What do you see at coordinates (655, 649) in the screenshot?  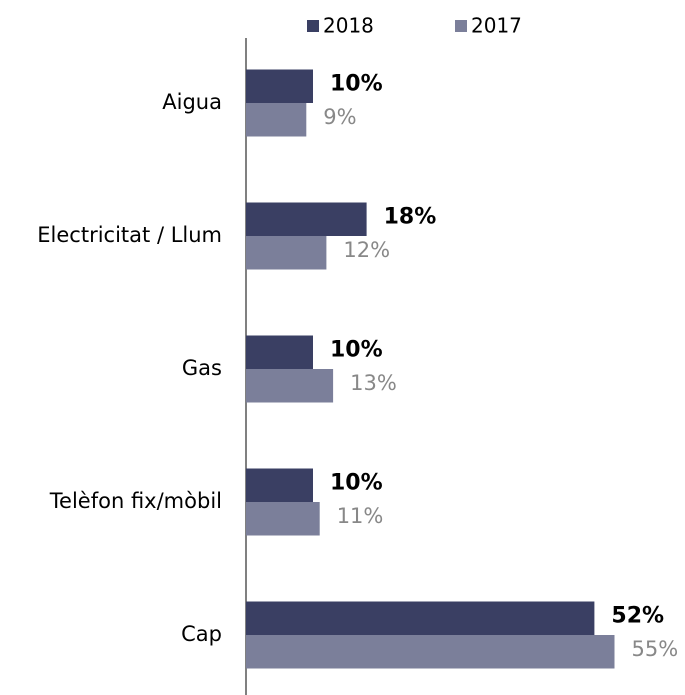 I see `value-label: 55%` at bounding box center [655, 649].